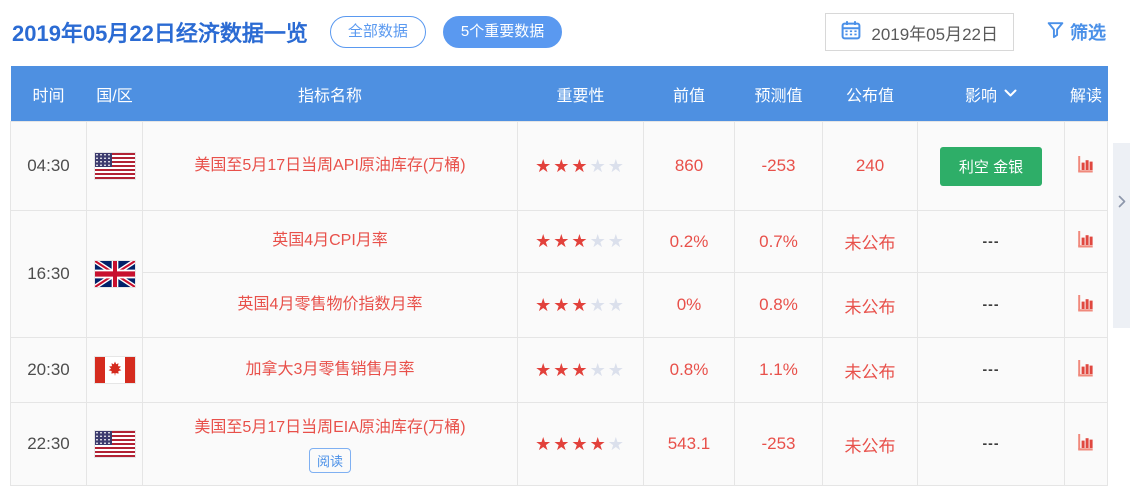 The width and height of the screenshot is (1130, 494). I want to click on time-cell: 22:30, so click(48, 444).